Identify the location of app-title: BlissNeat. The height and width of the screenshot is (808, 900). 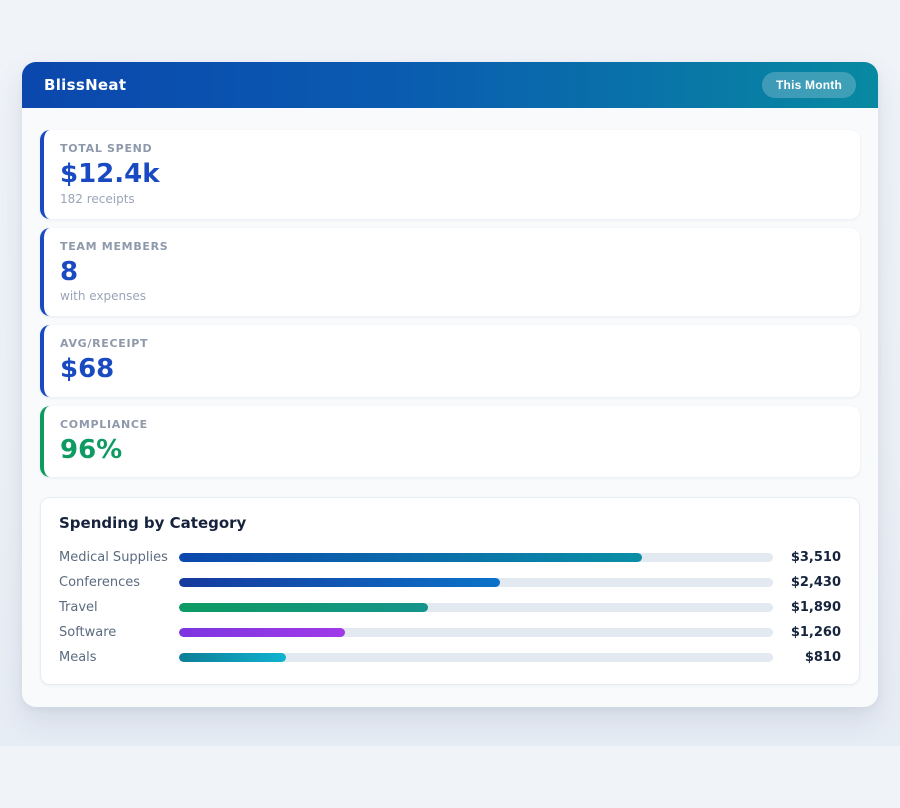
(85, 85).